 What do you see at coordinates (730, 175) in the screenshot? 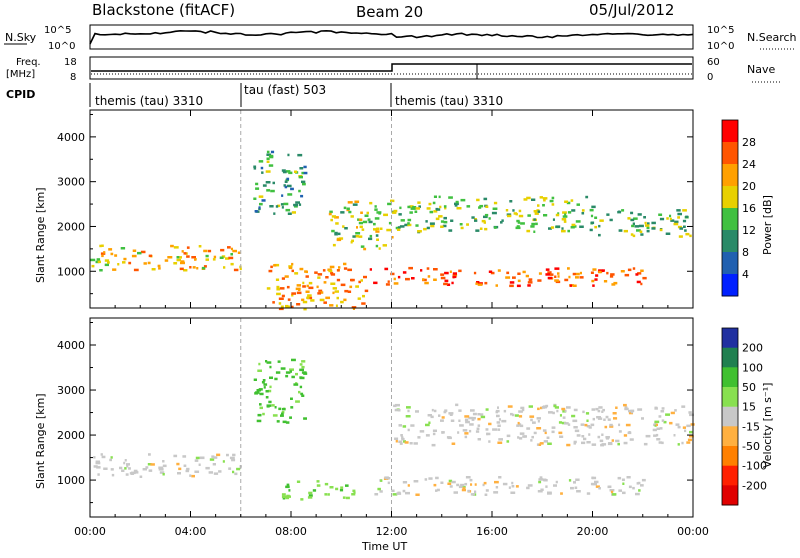
I see `colorbar-swatch` at bounding box center [730, 175].